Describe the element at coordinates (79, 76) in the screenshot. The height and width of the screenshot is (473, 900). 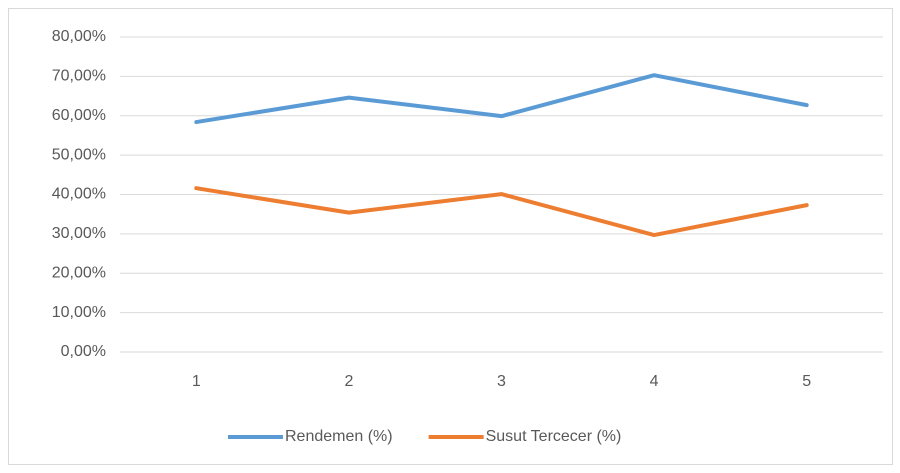
I see `y-tick-label: 70,00%` at that location.